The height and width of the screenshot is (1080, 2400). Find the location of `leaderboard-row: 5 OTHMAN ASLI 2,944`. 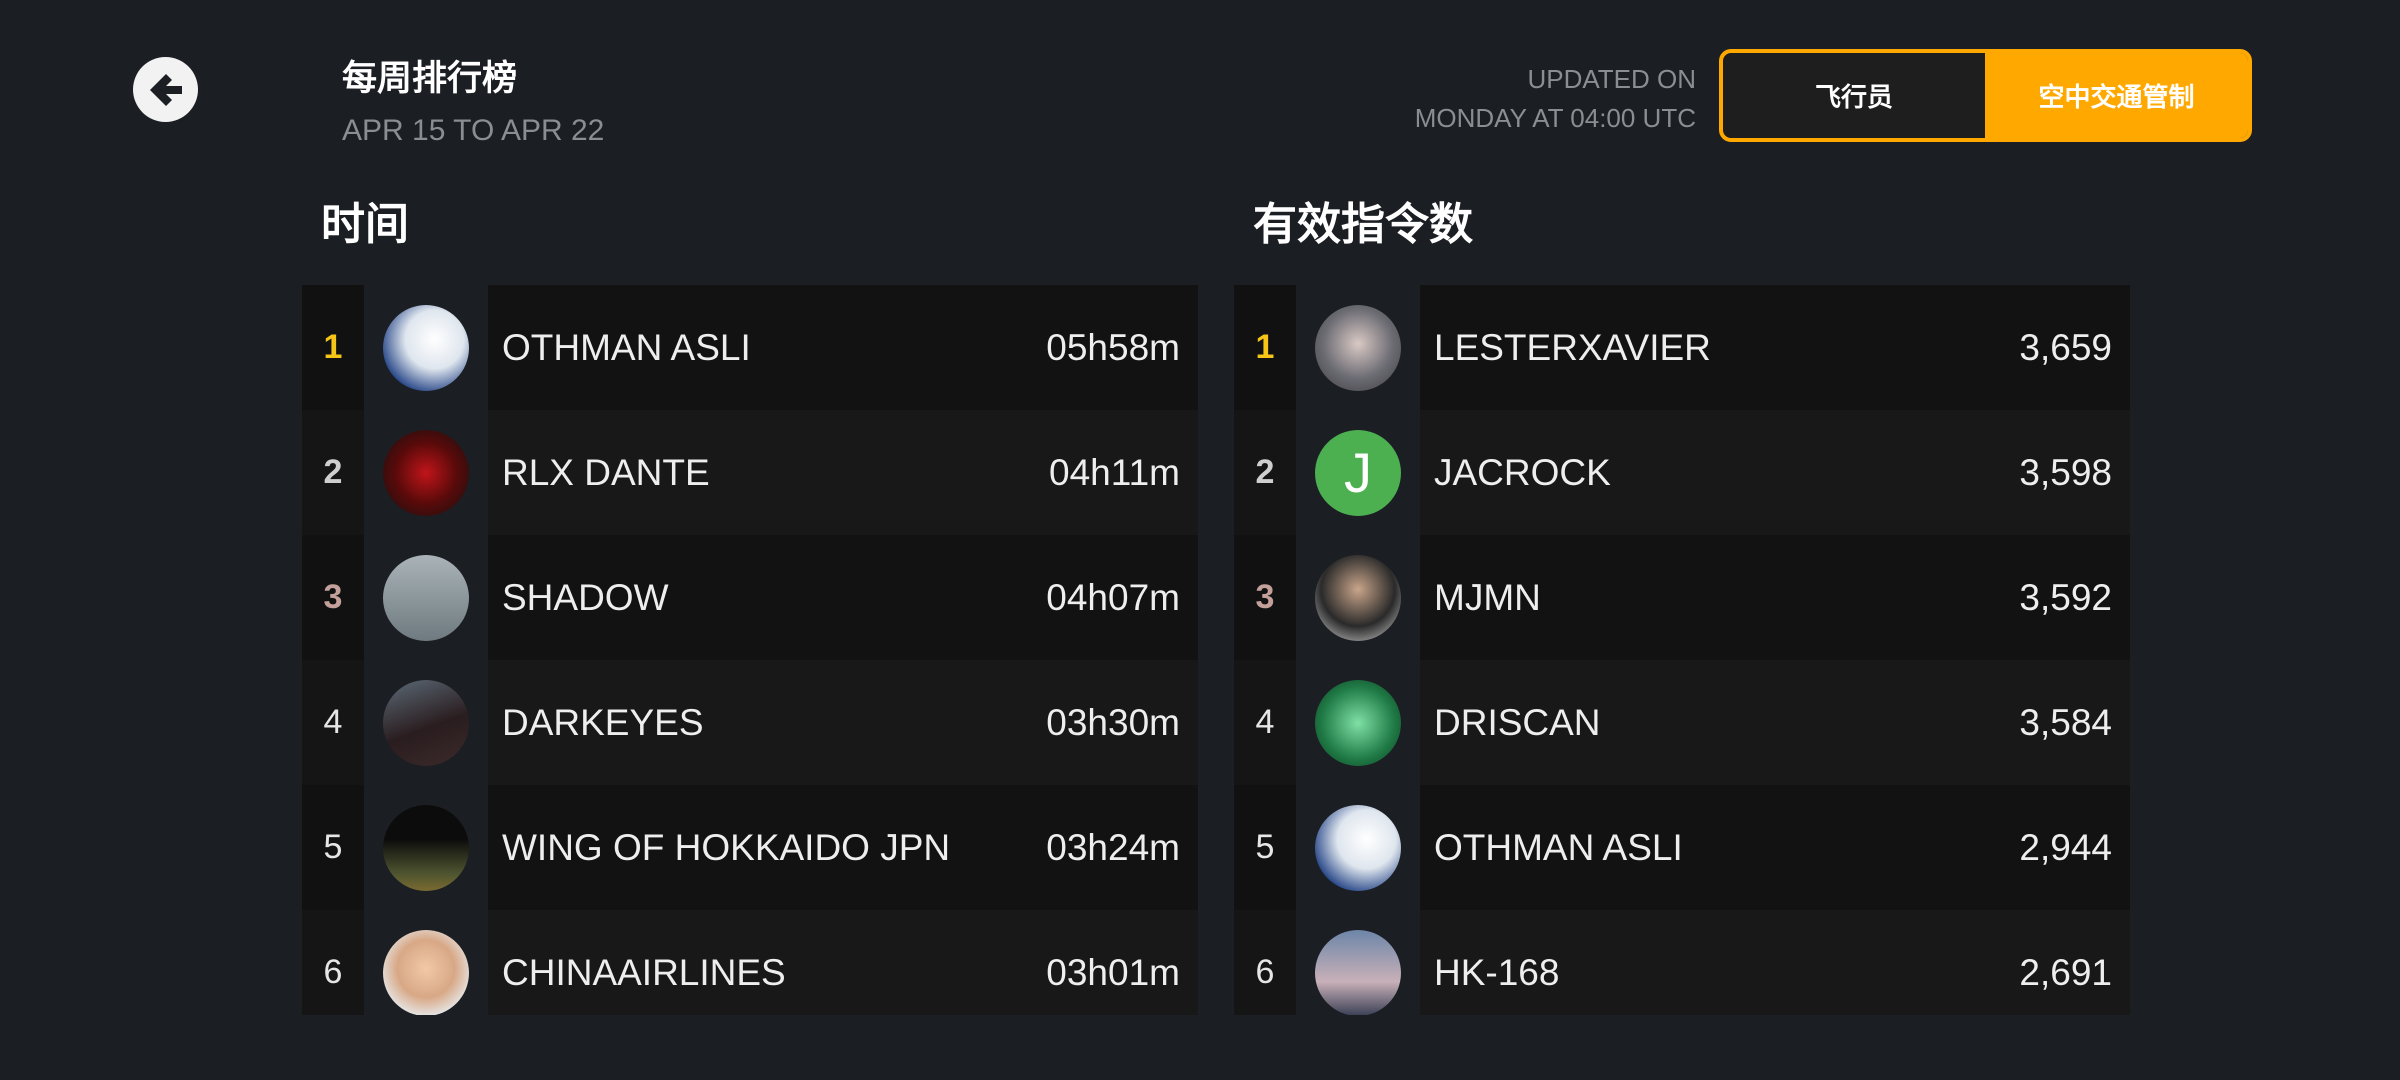

leaderboard-row: 5 OTHMAN ASLI 2,944 is located at coordinates (1682, 847).